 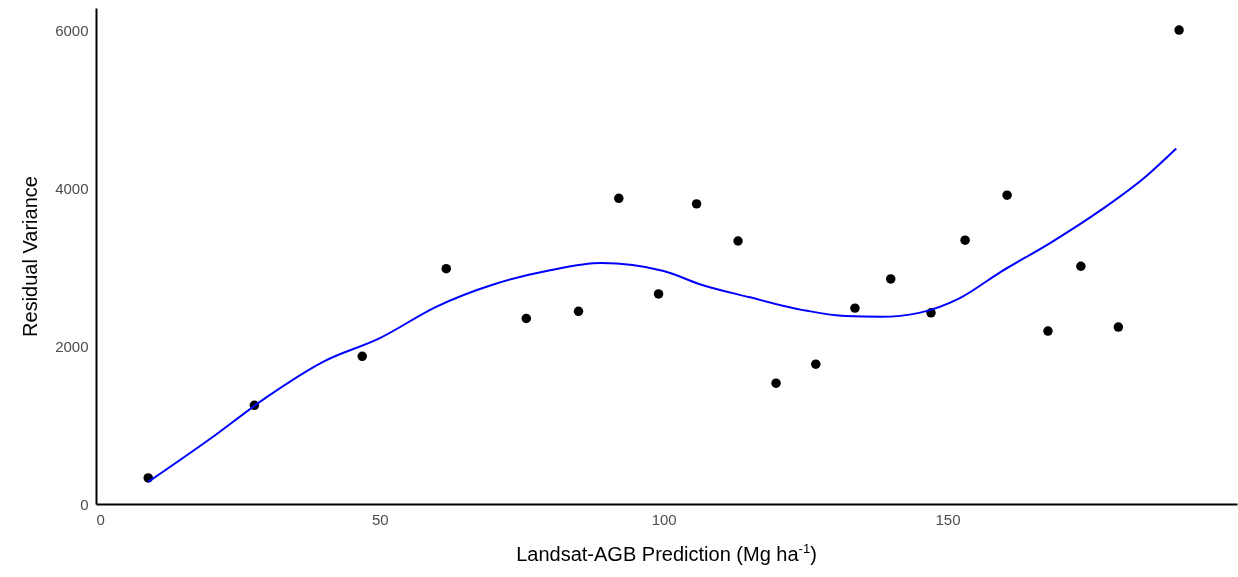 What do you see at coordinates (380, 519) in the screenshot?
I see `x-tick-label: 50` at bounding box center [380, 519].